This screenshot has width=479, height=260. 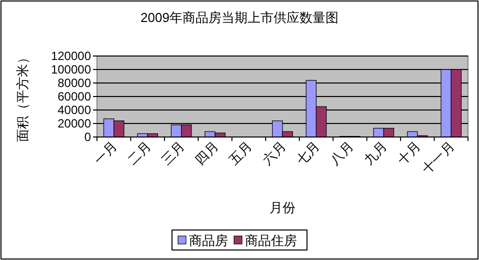 I want to click on y-tick-label: 20000, so click(x=75, y=123).